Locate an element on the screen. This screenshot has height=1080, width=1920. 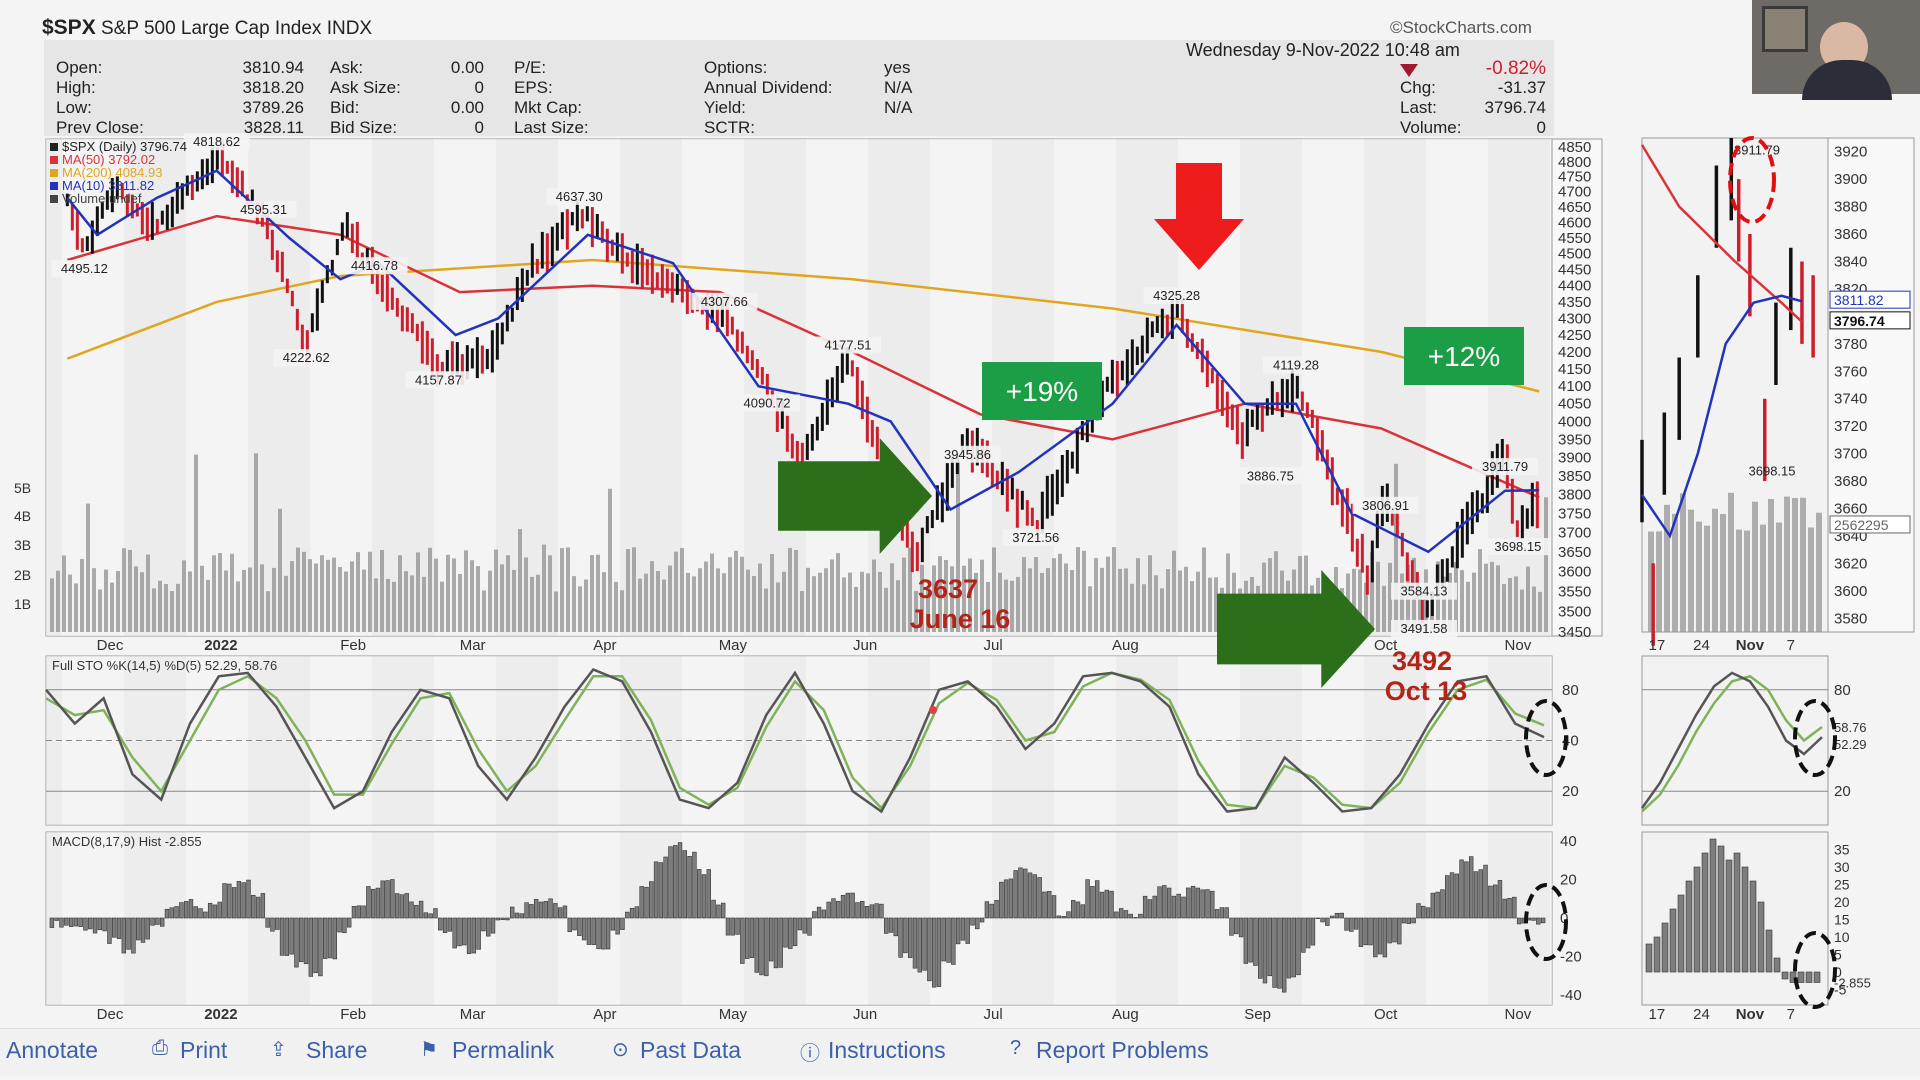
annotate-link: Annotate is located at coordinates (52, 1050).